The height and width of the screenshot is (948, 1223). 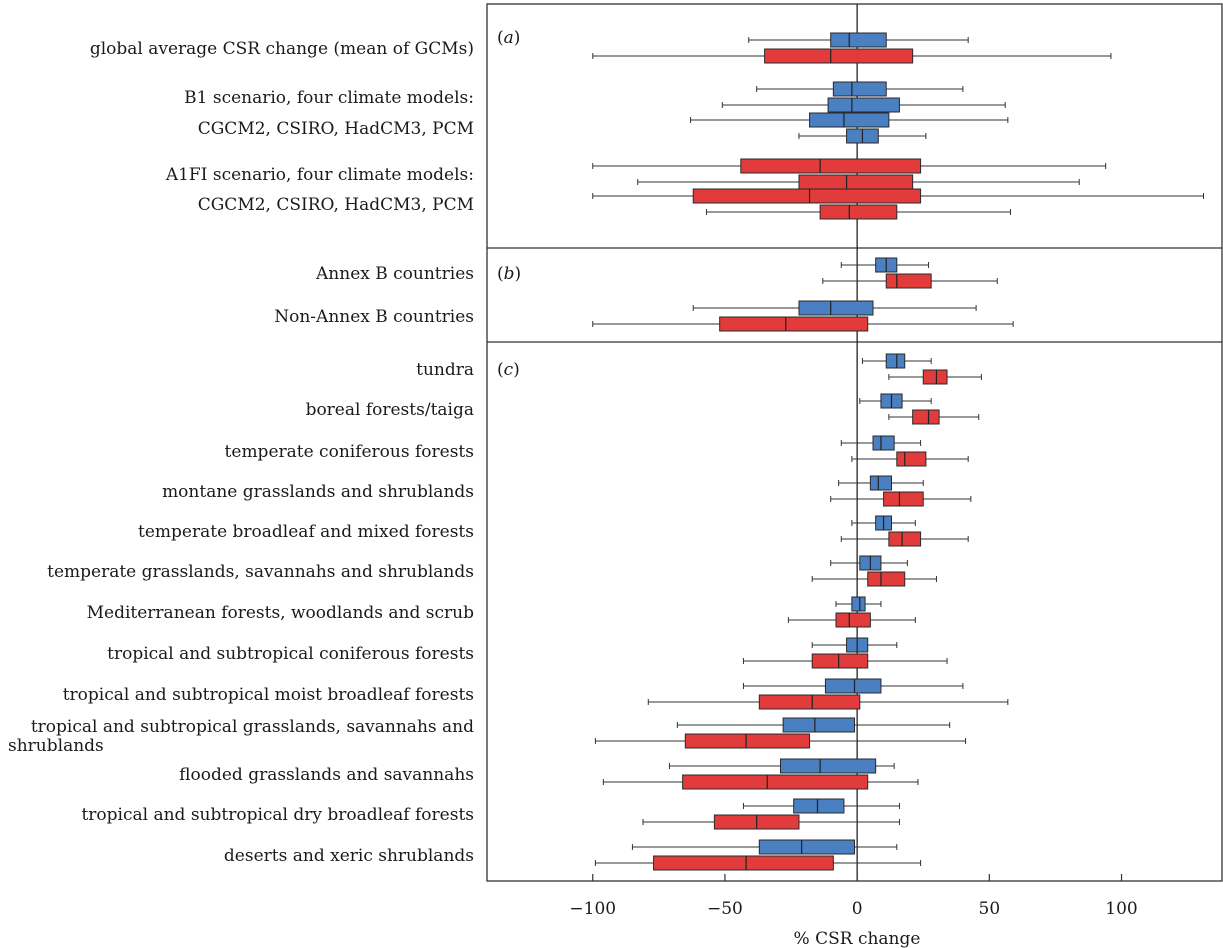 I want to click on row-label: flooded grasslands and savannahs, so click(x=326, y=775).